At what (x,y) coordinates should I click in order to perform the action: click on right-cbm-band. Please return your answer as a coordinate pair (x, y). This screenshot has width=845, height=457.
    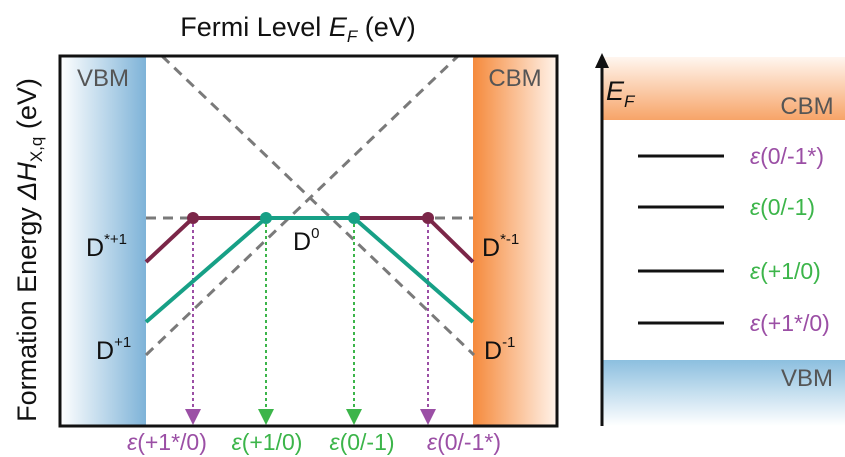
    Looking at the image, I should click on (723, 88).